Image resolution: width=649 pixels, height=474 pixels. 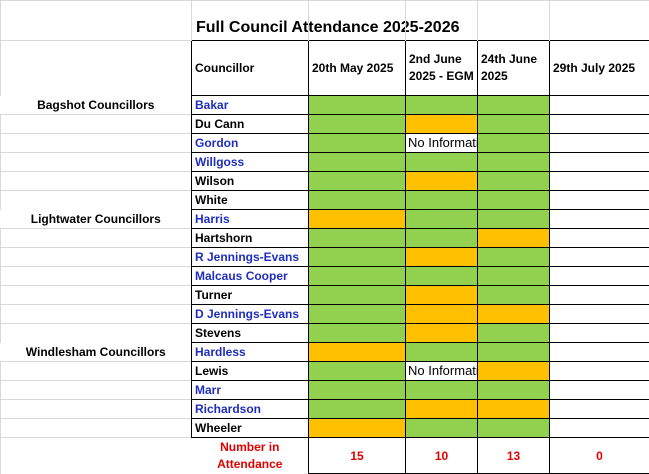 I want to click on attendance-total-value: 10, so click(x=442, y=456).